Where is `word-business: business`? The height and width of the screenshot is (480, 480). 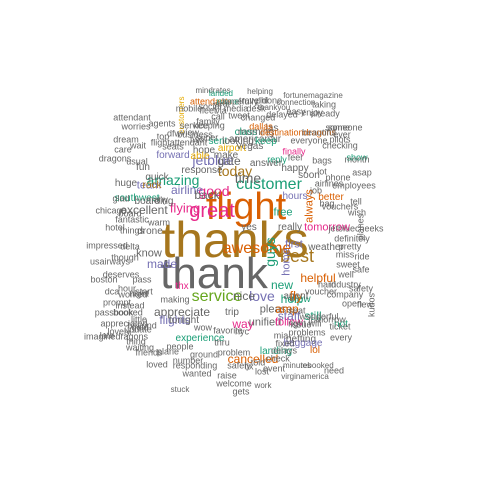 word-business: business is located at coordinates (195, 134).